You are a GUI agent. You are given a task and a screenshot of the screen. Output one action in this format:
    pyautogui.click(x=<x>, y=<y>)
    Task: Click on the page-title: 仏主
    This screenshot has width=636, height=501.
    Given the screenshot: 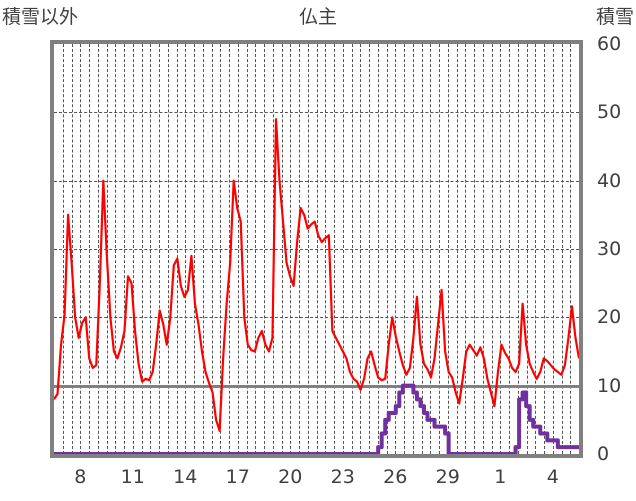 What is the action you would take?
    pyautogui.click(x=317, y=17)
    